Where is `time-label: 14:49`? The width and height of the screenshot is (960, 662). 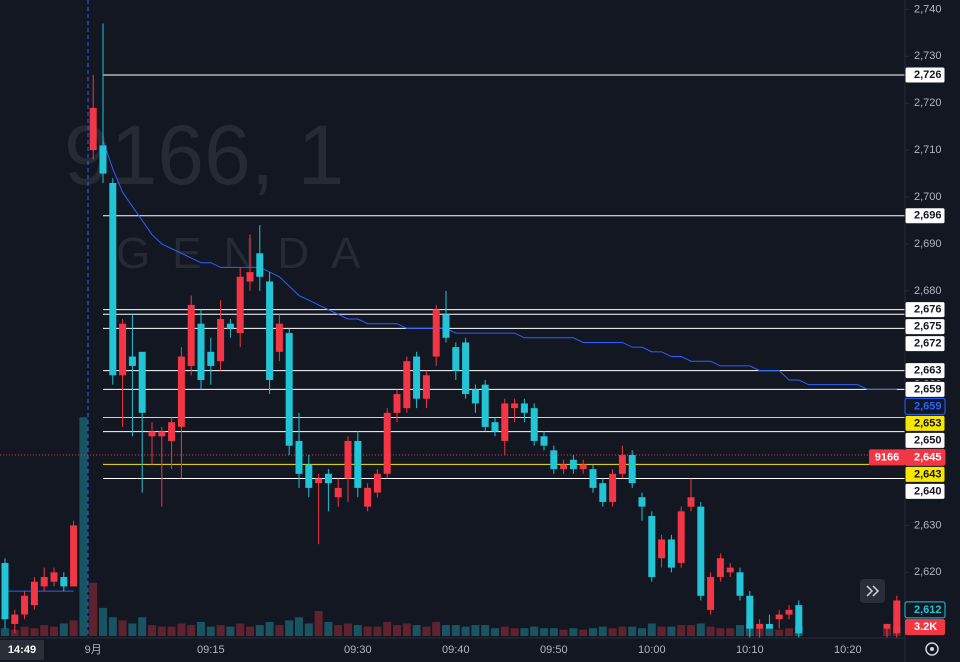 time-label: 14:49 is located at coordinates (22, 650).